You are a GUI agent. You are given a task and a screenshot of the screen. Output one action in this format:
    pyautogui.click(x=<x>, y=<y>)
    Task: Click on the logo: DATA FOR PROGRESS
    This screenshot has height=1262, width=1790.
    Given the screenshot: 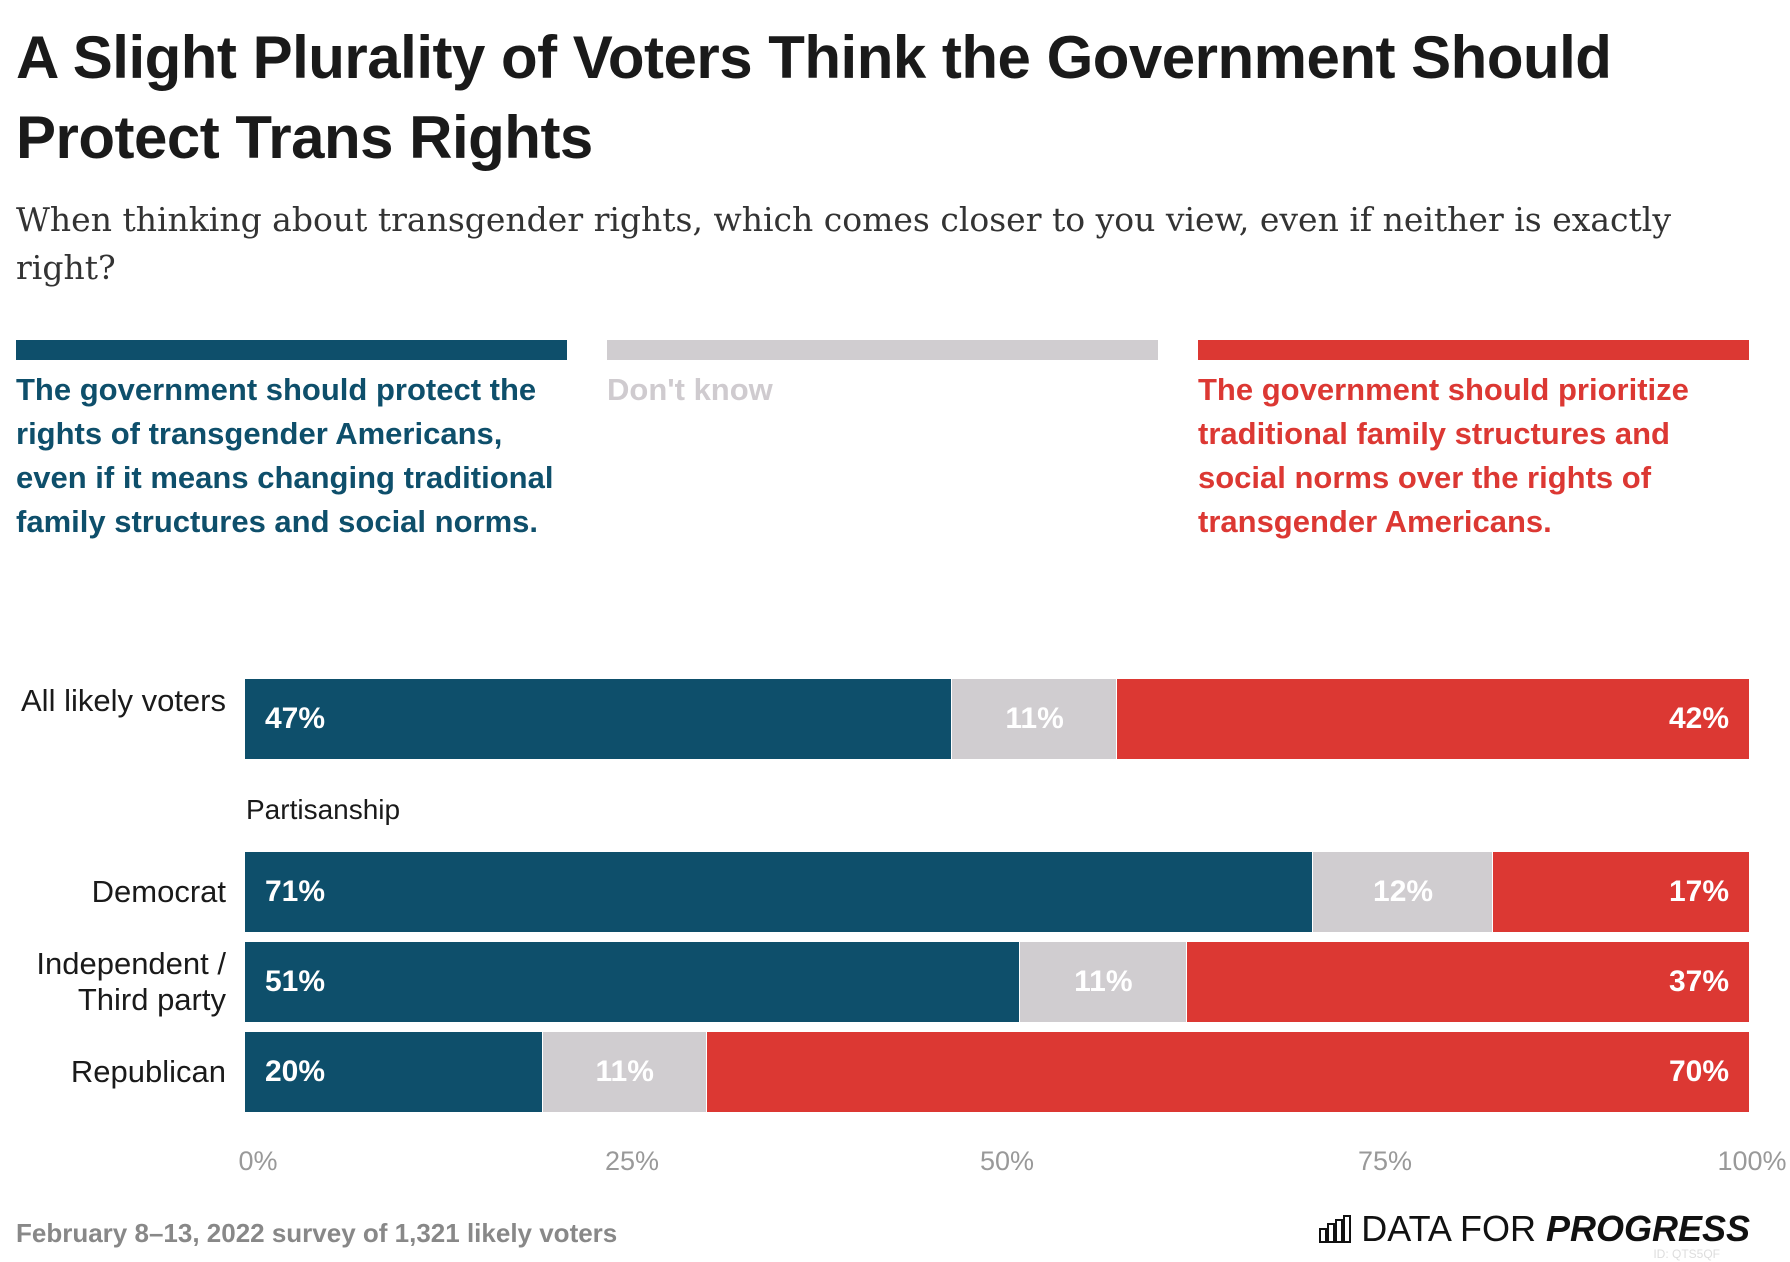 What is the action you would take?
    pyautogui.click(x=1534, y=1229)
    